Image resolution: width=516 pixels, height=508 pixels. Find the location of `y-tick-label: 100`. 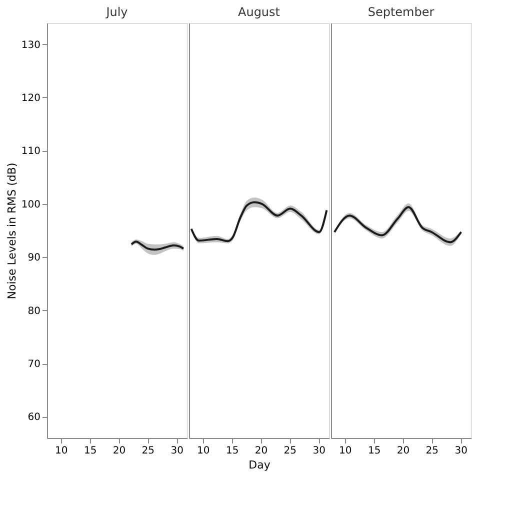

y-tick-label: 100 is located at coordinates (30, 204).